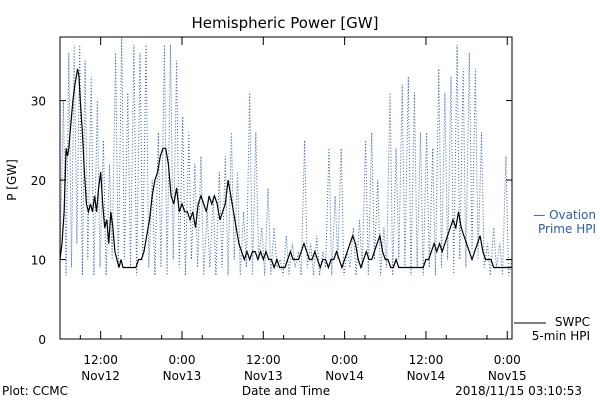 Image resolution: width=600 pixels, height=400 pixels. I want to click on legend-ovation: — Ovation Prime HPI, so click(564, 222).